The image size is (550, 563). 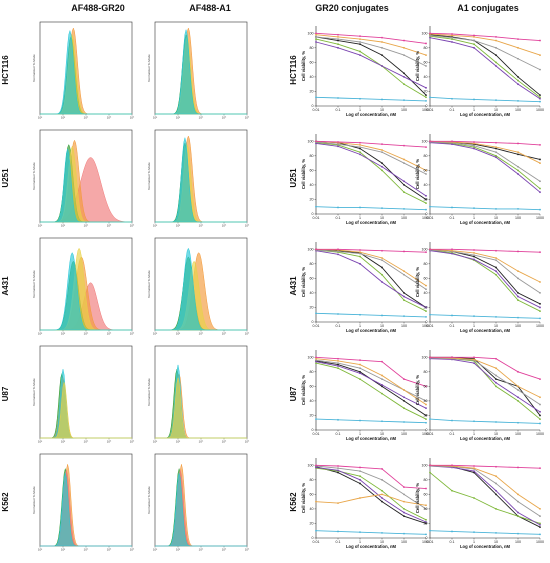 I want to click on x-tick-label: 0.01, so click(x=316, y=326).